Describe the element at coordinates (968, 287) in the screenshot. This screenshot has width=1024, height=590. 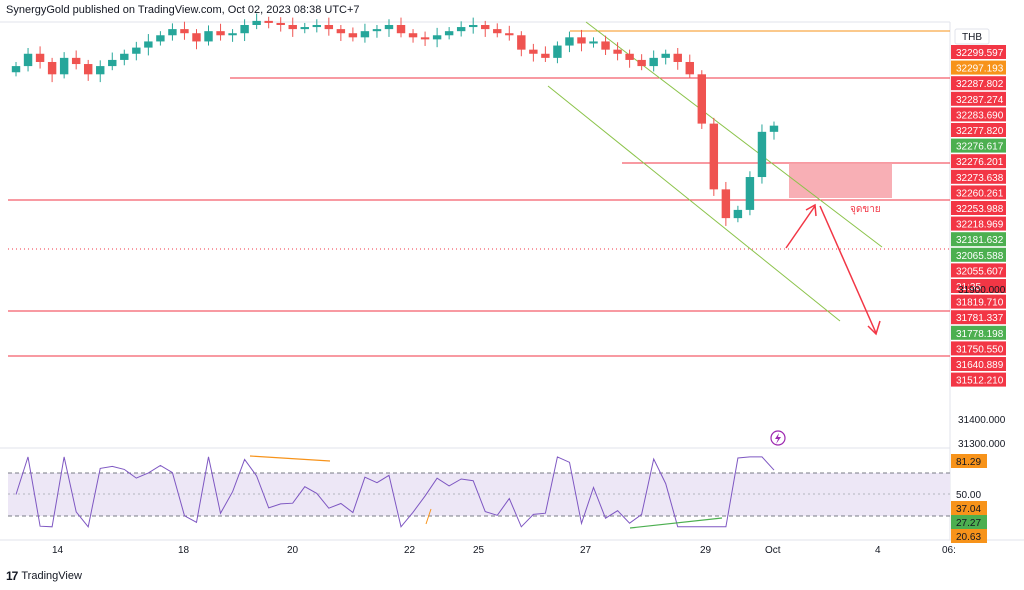
I see `price-label-value: 21:35` at that location.